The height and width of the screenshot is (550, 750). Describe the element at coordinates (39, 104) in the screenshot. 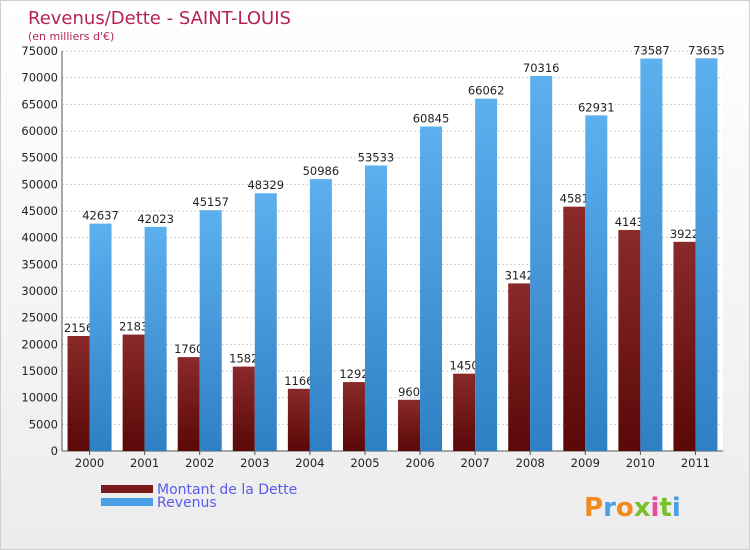

I see `y-tick-label: 65000` at that location.